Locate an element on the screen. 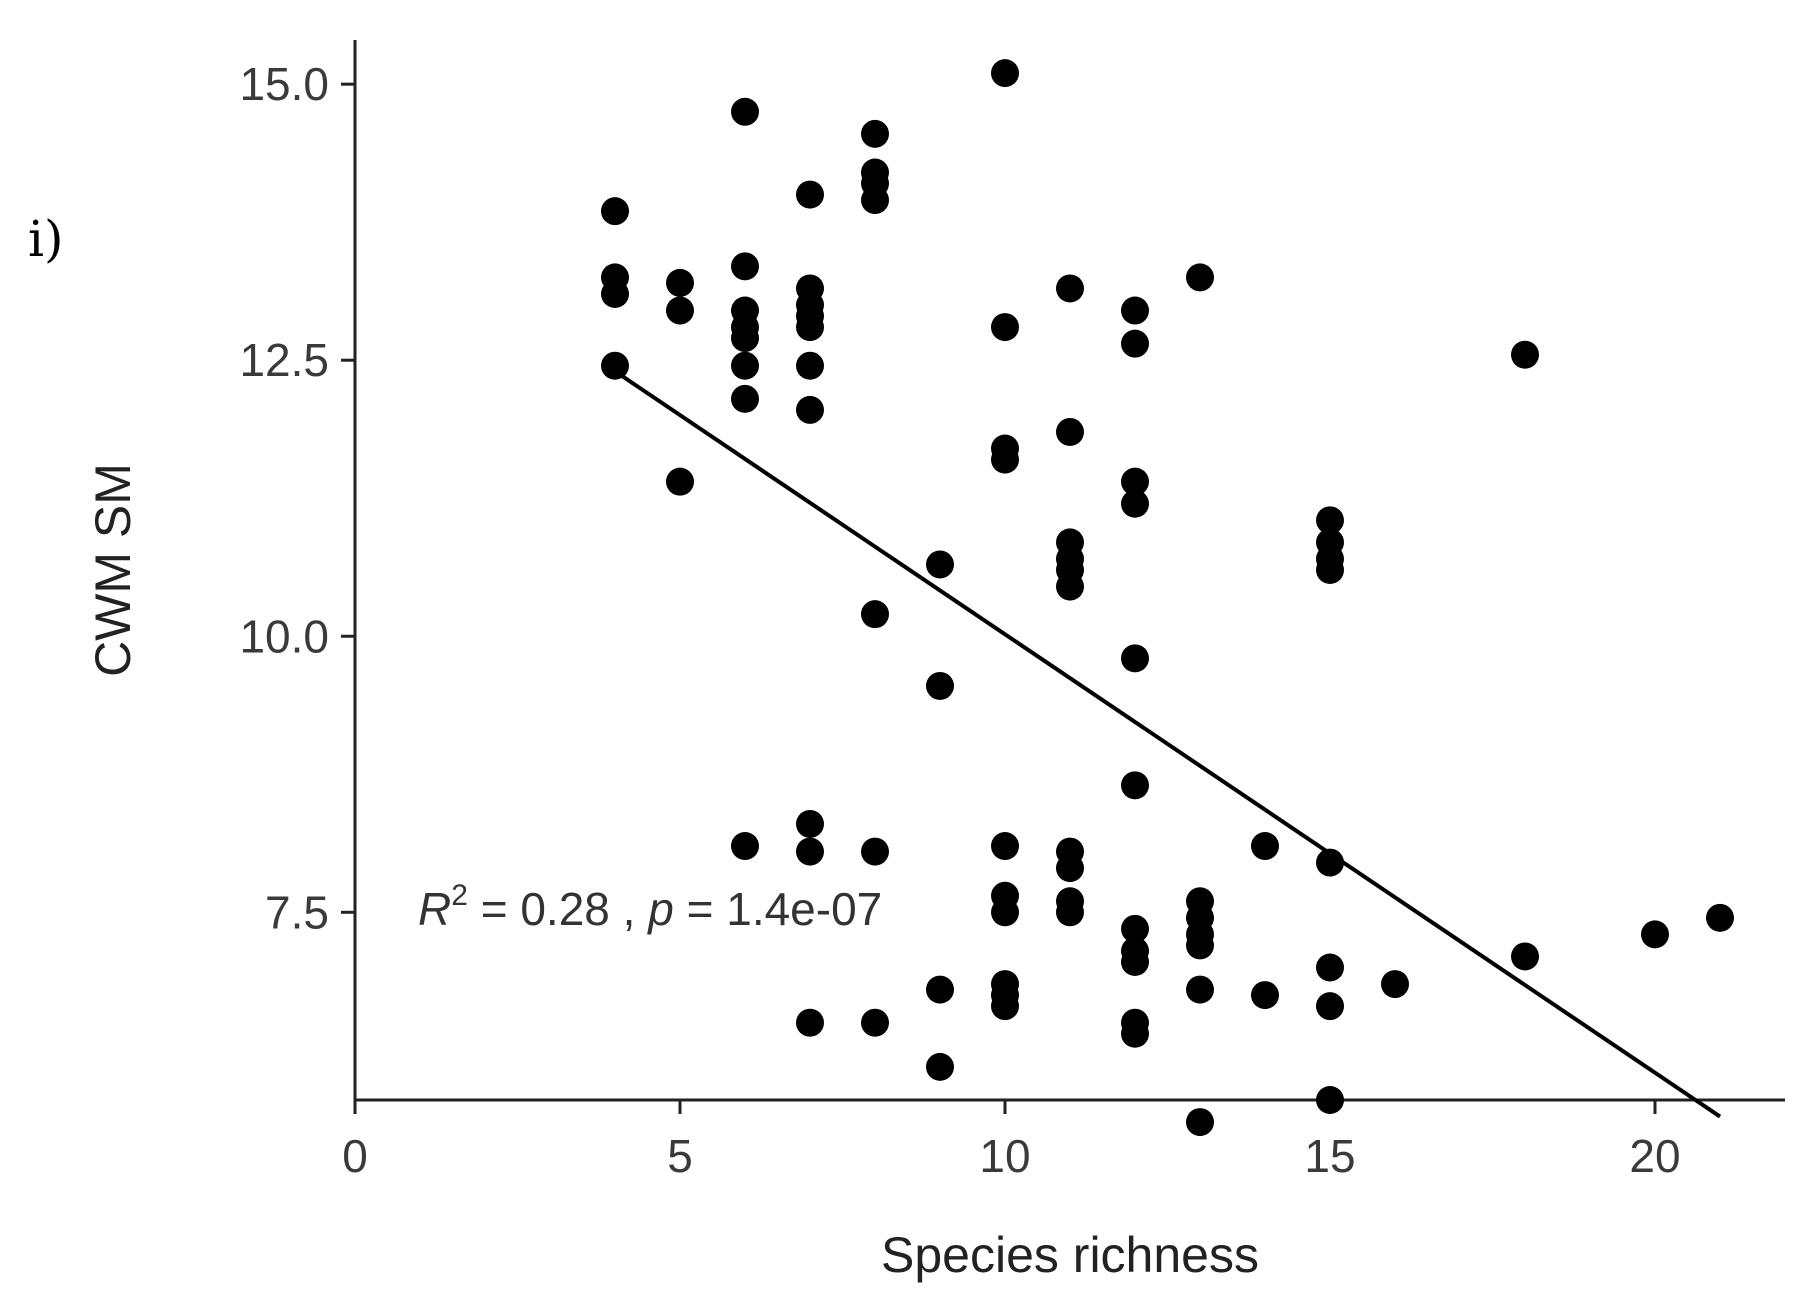 This screenshot has height=1314, width=1799. x-tick-label: 5 is located at coordinates (680, 1156).